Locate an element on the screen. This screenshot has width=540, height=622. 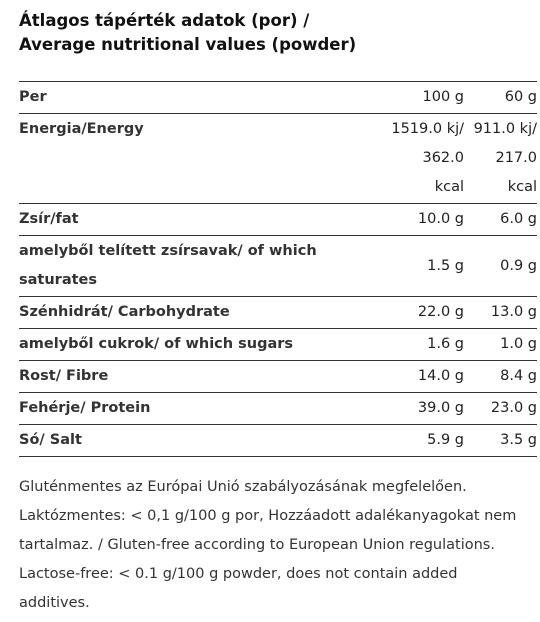
value-line: 0.9 g is located at coordinates (518, 265).